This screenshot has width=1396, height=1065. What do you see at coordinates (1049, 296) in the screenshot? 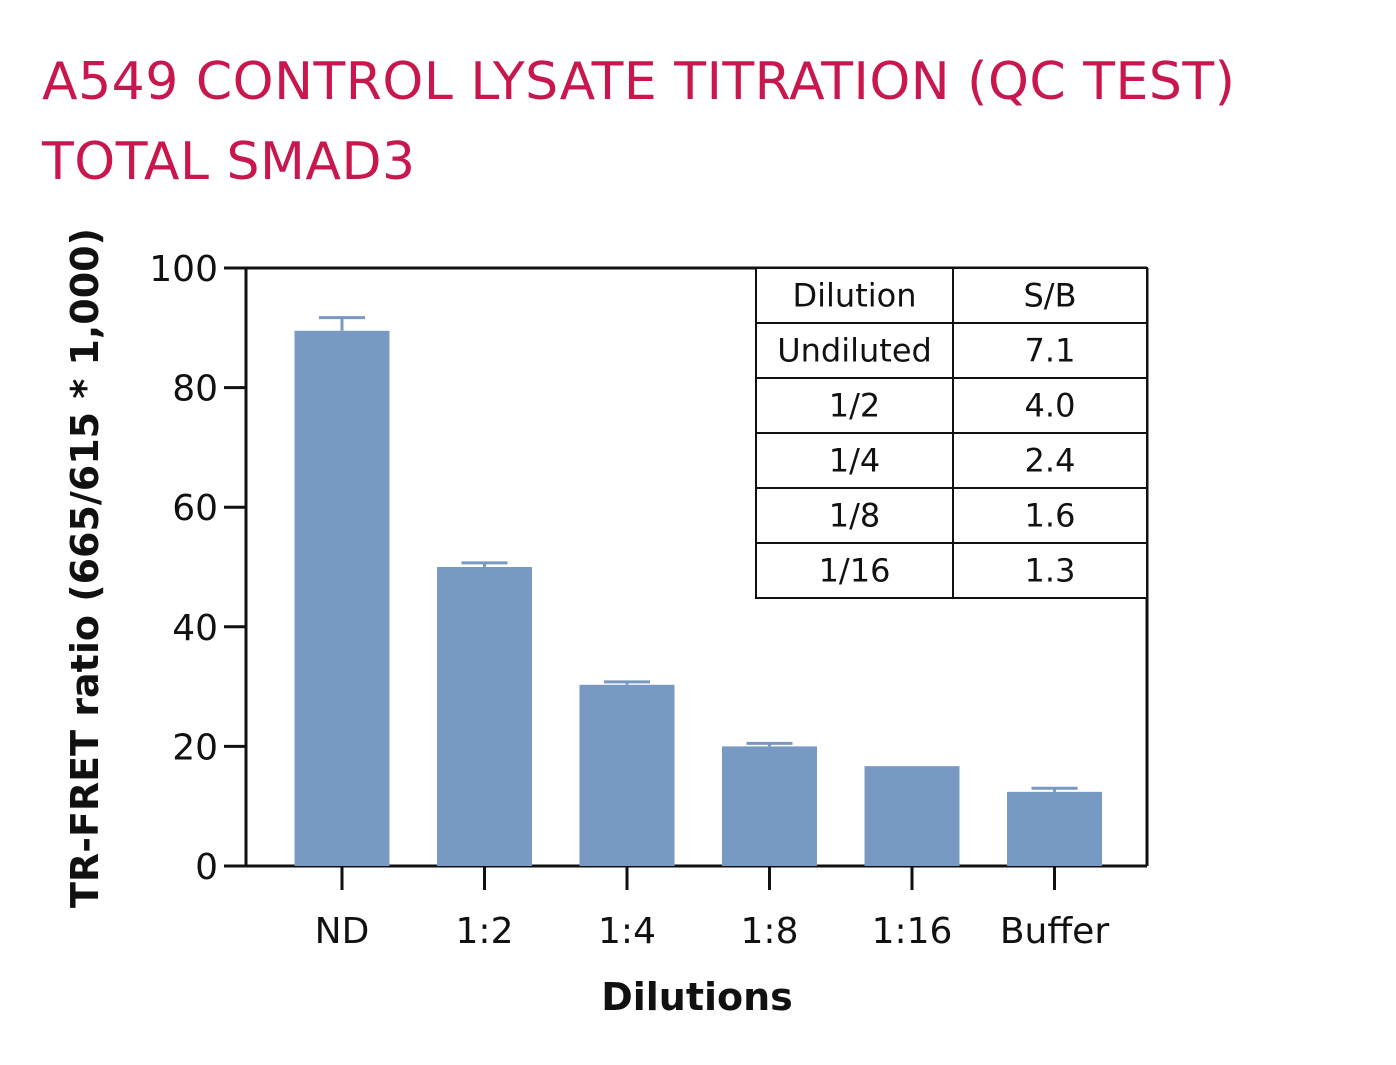
I see `inset-header-sb: S/B` at bounding box center [1049, 296].